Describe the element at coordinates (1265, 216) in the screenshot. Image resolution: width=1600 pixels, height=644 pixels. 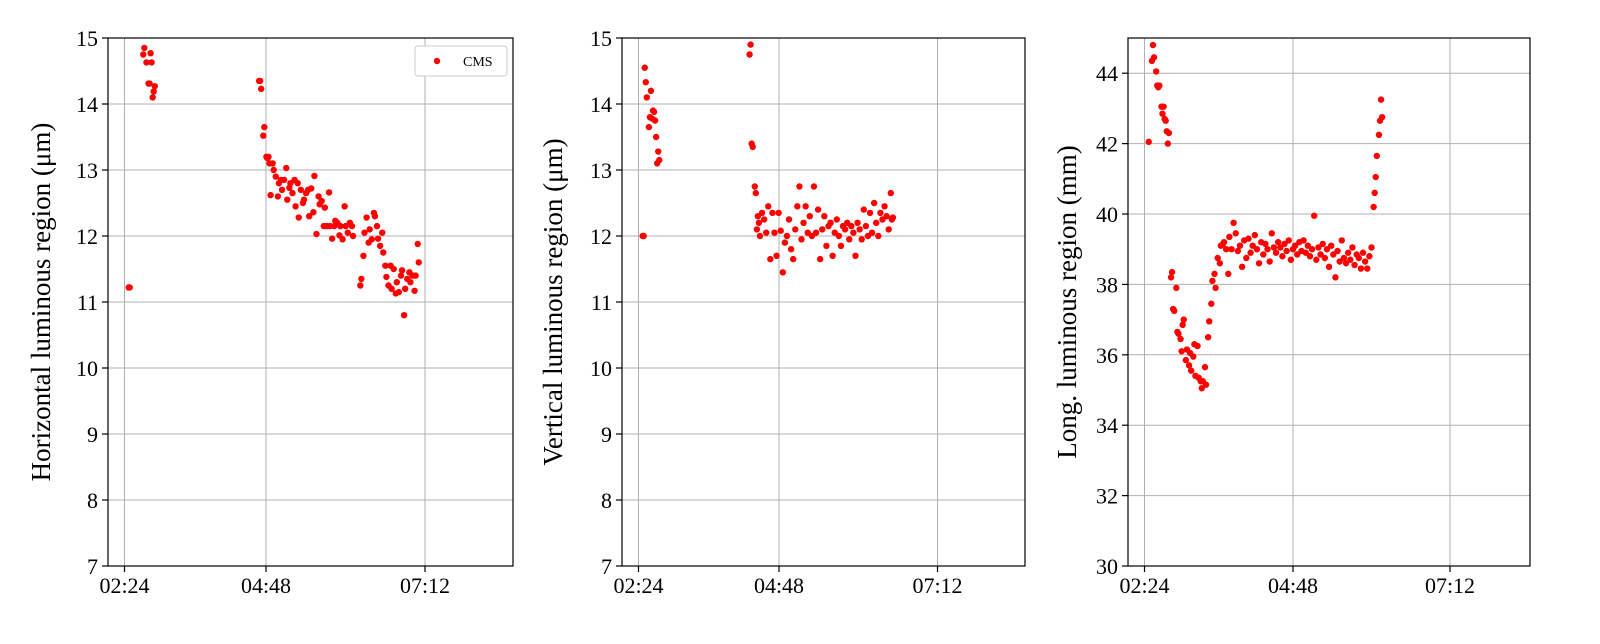
I see `data-points` at that location.